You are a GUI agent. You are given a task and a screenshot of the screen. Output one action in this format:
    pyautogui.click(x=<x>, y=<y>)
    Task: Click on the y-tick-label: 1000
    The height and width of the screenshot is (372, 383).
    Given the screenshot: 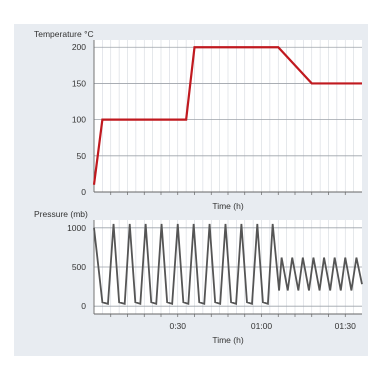 What is the action you would take?
    pyautogui.click(x=76, y=228)
    